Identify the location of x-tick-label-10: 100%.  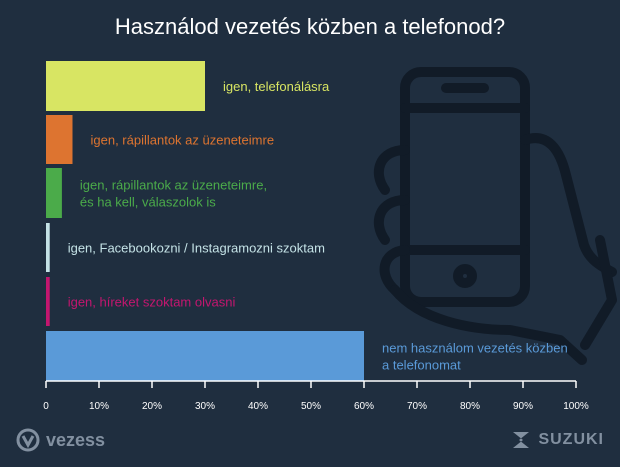
(576, 406).